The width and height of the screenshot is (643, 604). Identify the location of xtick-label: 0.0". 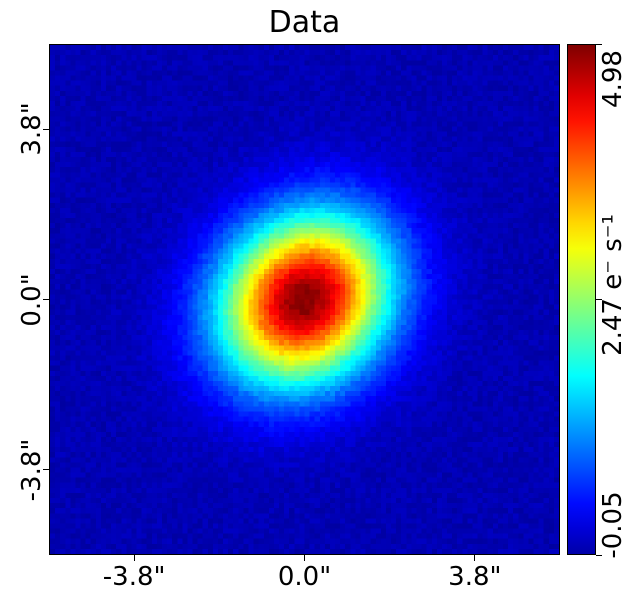
(304, 577).